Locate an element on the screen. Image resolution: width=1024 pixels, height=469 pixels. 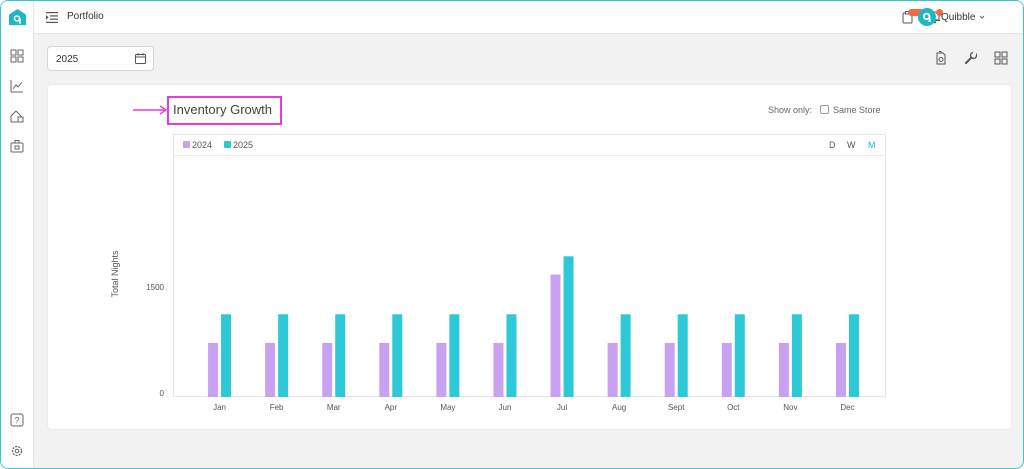
bar-2025-sept is located at coordinates (682, 355).